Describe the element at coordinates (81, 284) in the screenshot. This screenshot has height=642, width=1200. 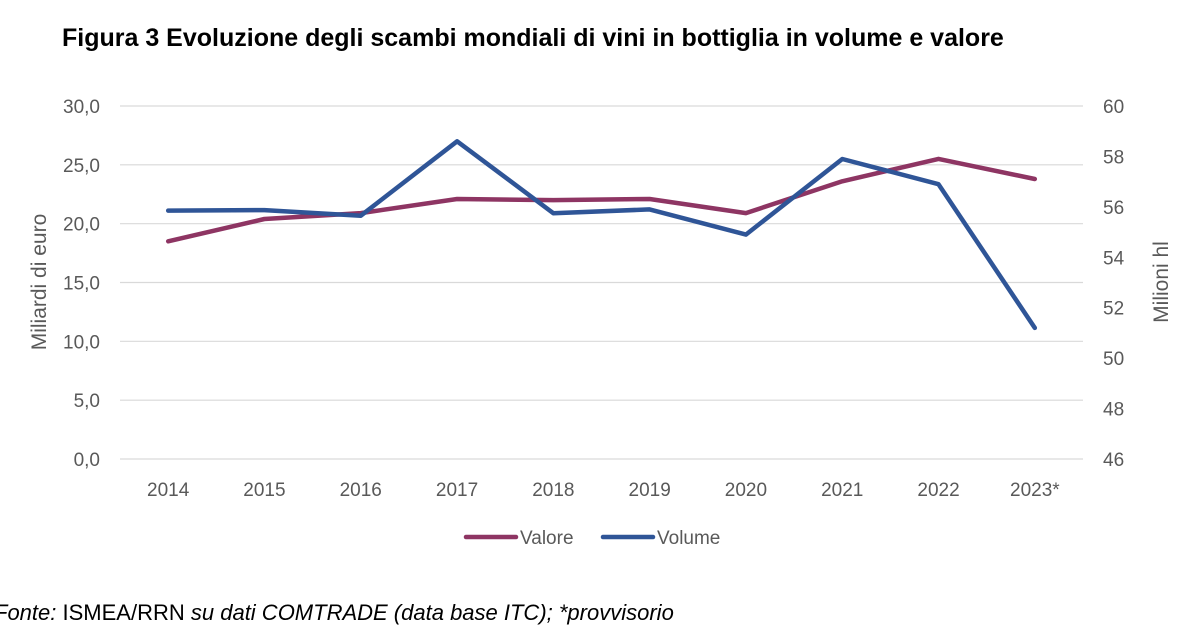
I see `y-tick-label: 15,0` at that location.